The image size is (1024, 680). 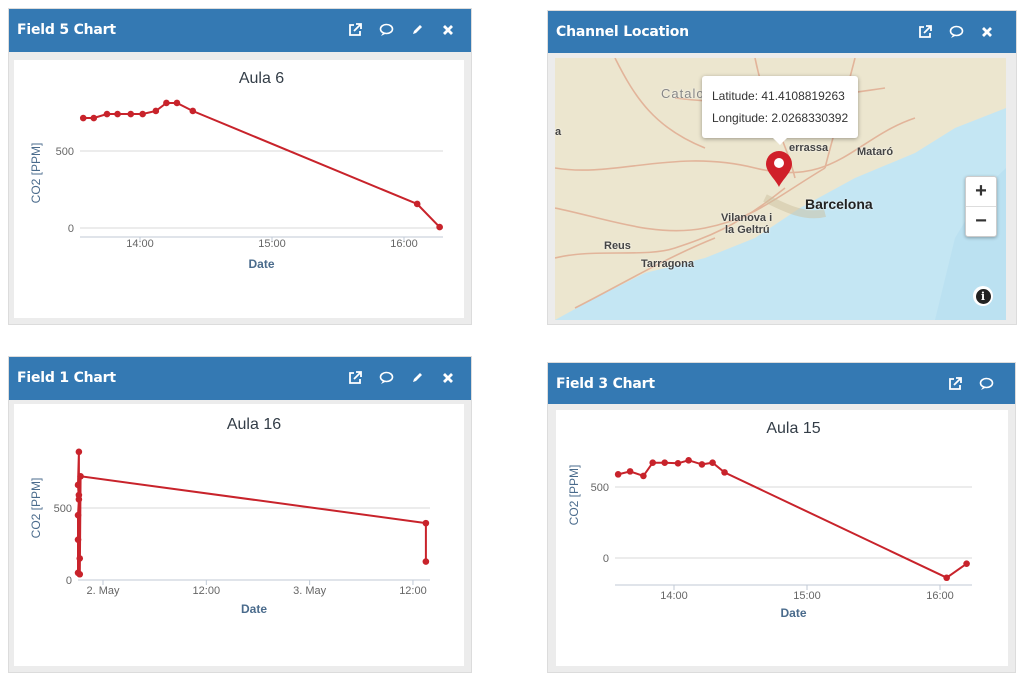 I want to click on info-icon: i, so click(x=983, y=296).